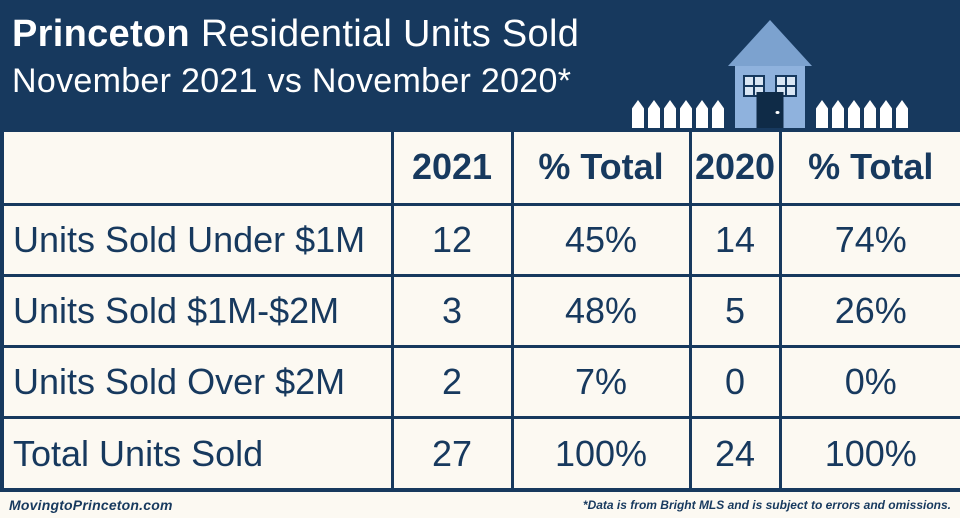 This screenshot has width=960, height=518. What do you see at coordinates (601, 167) in the screenshot?
I see `column-header-pct-2021: % Total` at bounding box center [601, 167].